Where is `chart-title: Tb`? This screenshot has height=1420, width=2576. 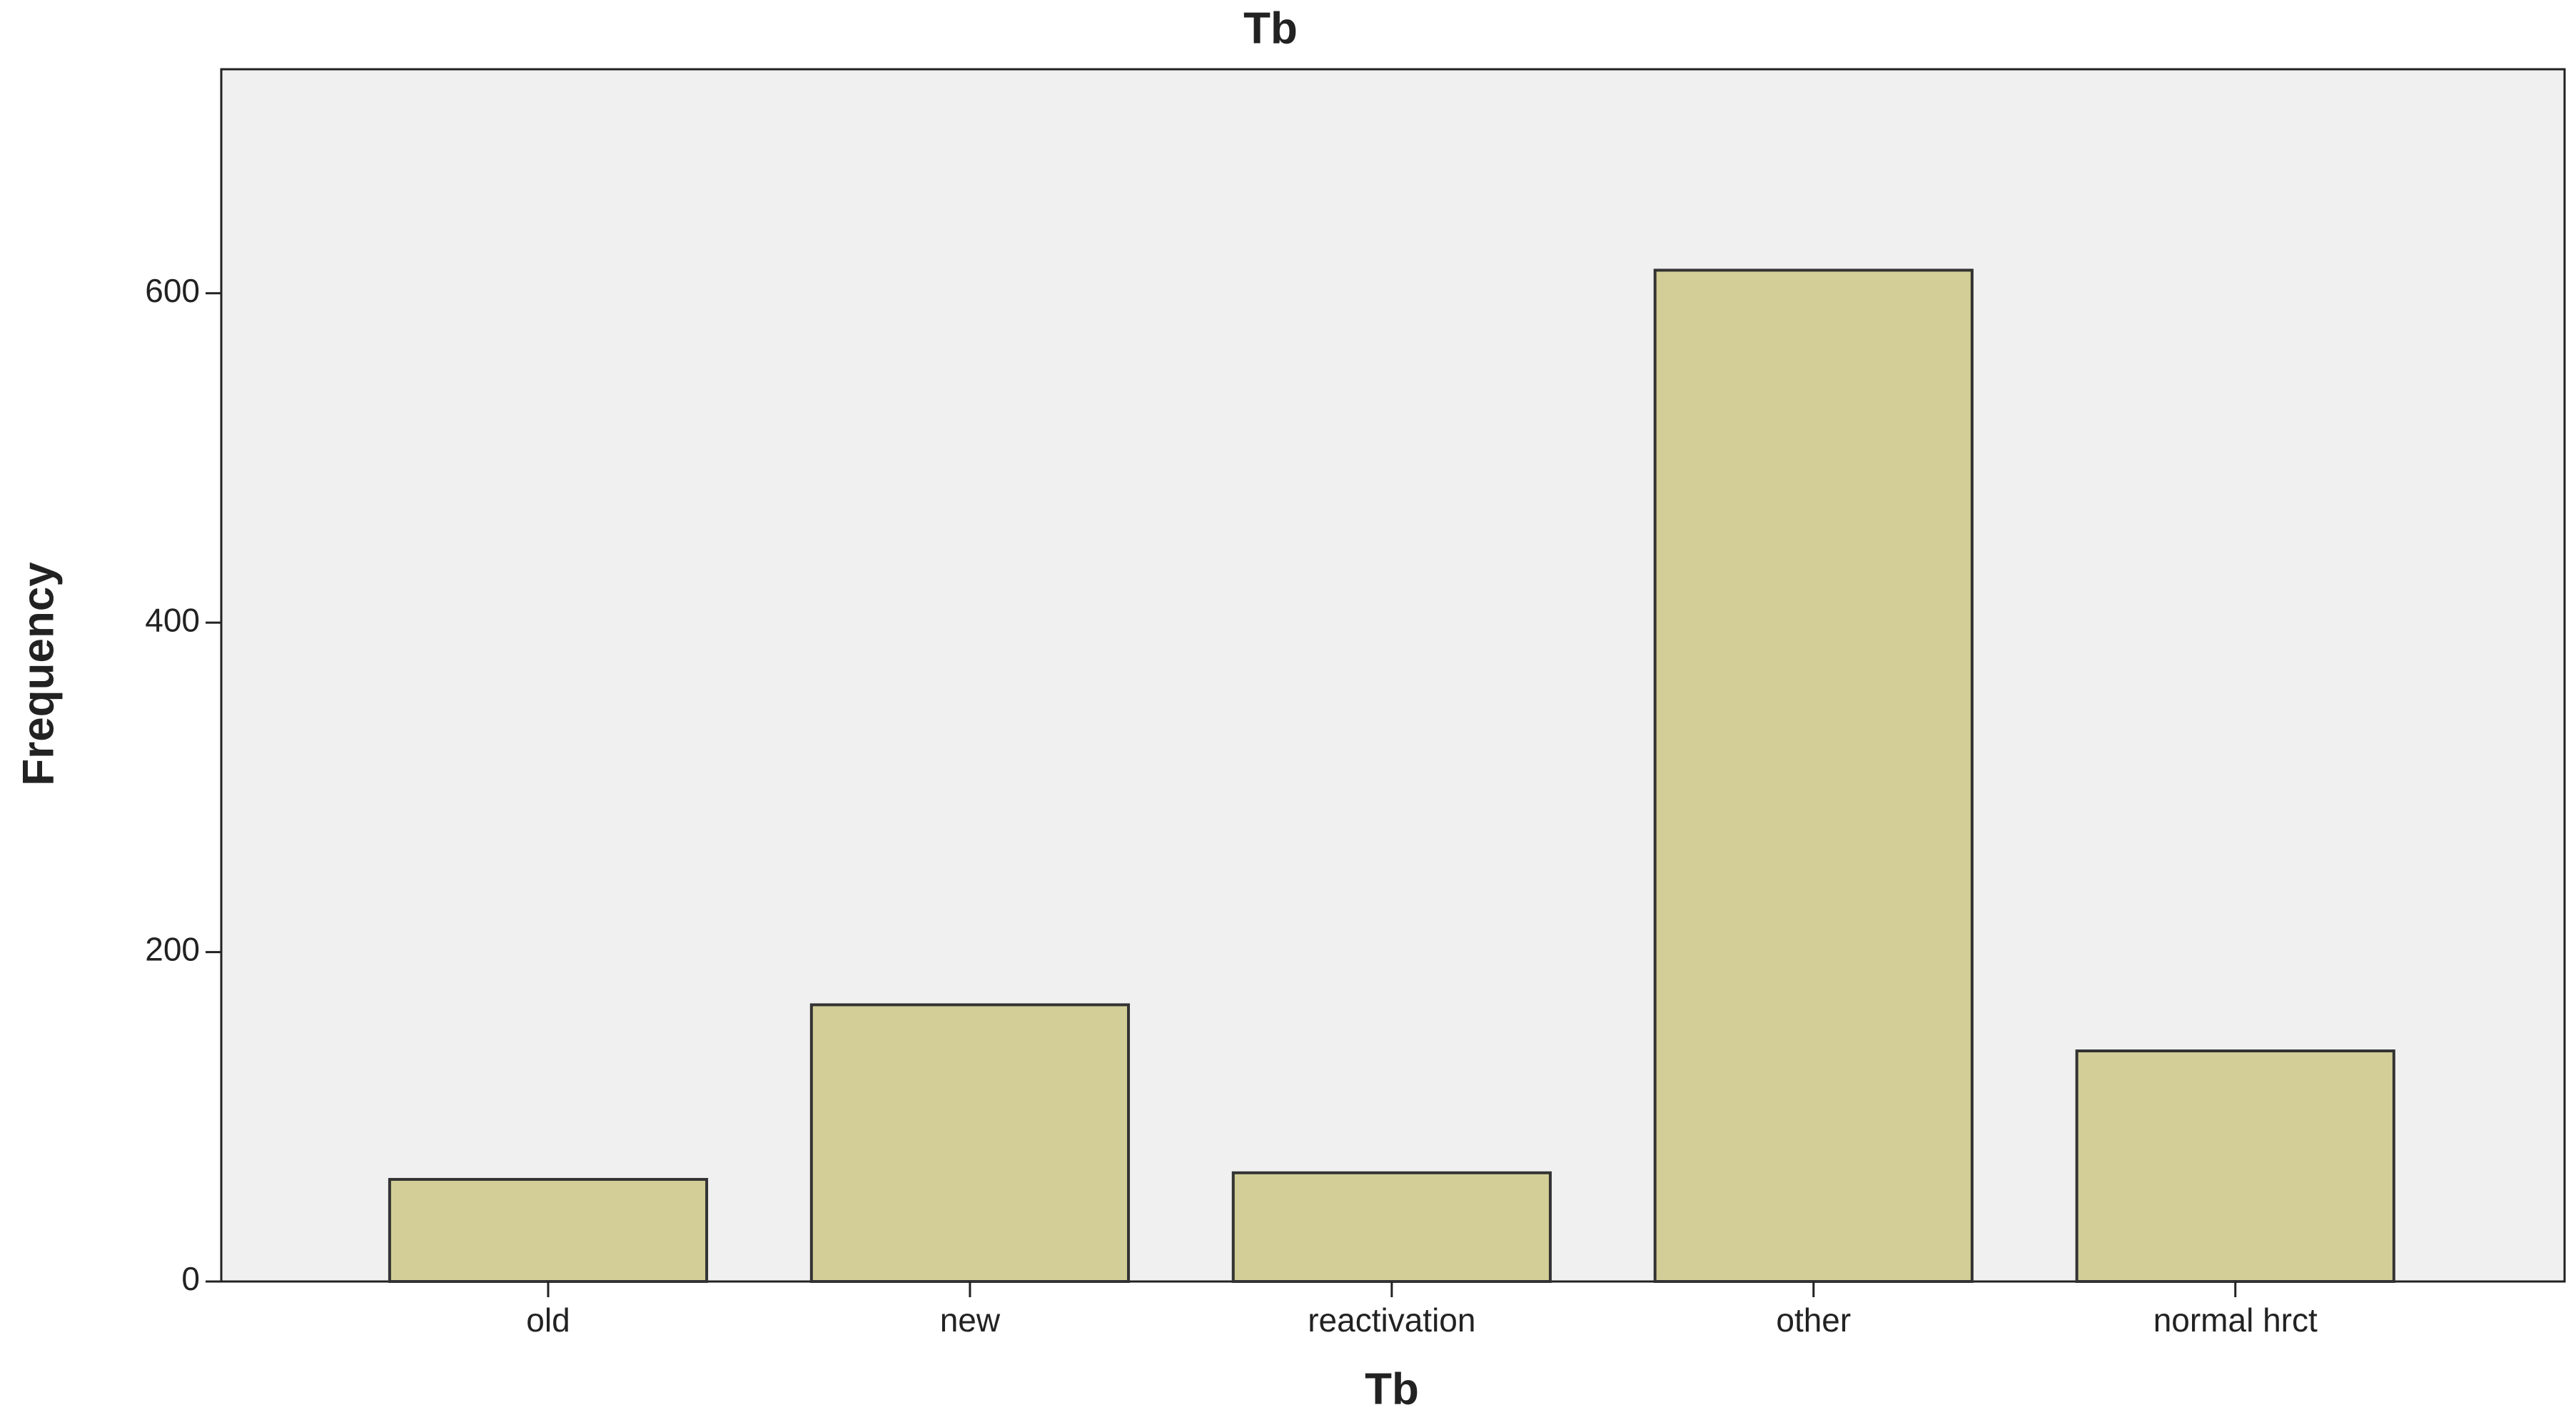 chart-title: Tb is located at coordinates (1270, 28).